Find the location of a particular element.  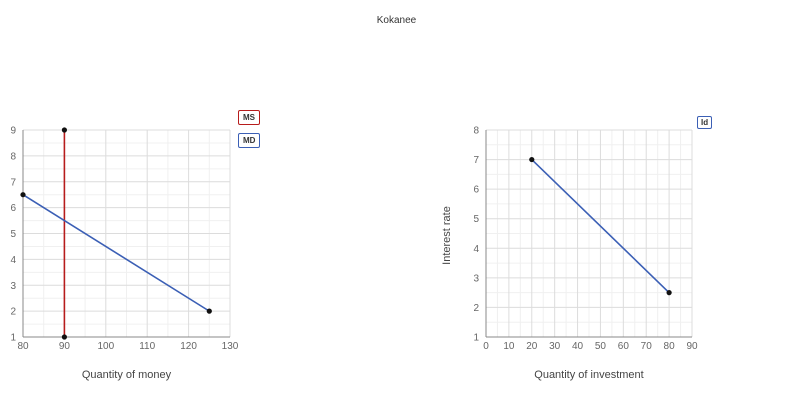

legend-ms: MS is located at coordinates (249, 117).